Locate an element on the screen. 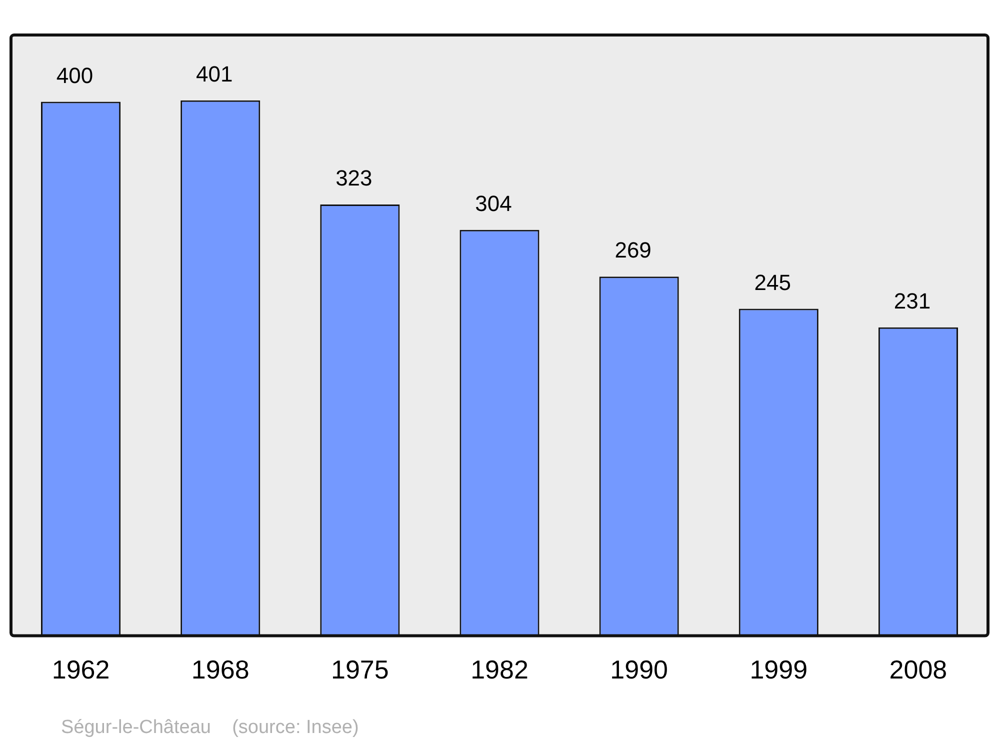 This screenshot has width=1000, height=747. data-label: 323 is located at coordinates (354, 178).